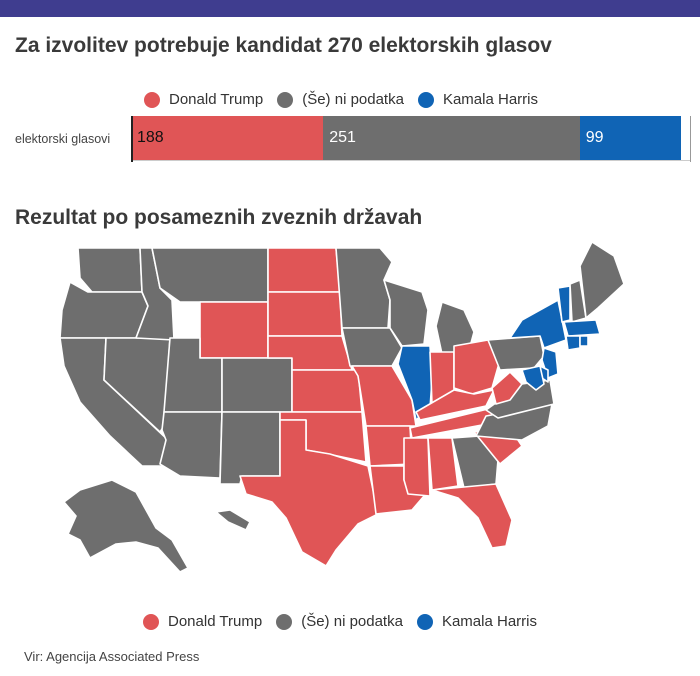 This screenshot has width=700, height=676. I want to click on legend-bottom-label-harris: Kamala Harris, so click(489, 621).